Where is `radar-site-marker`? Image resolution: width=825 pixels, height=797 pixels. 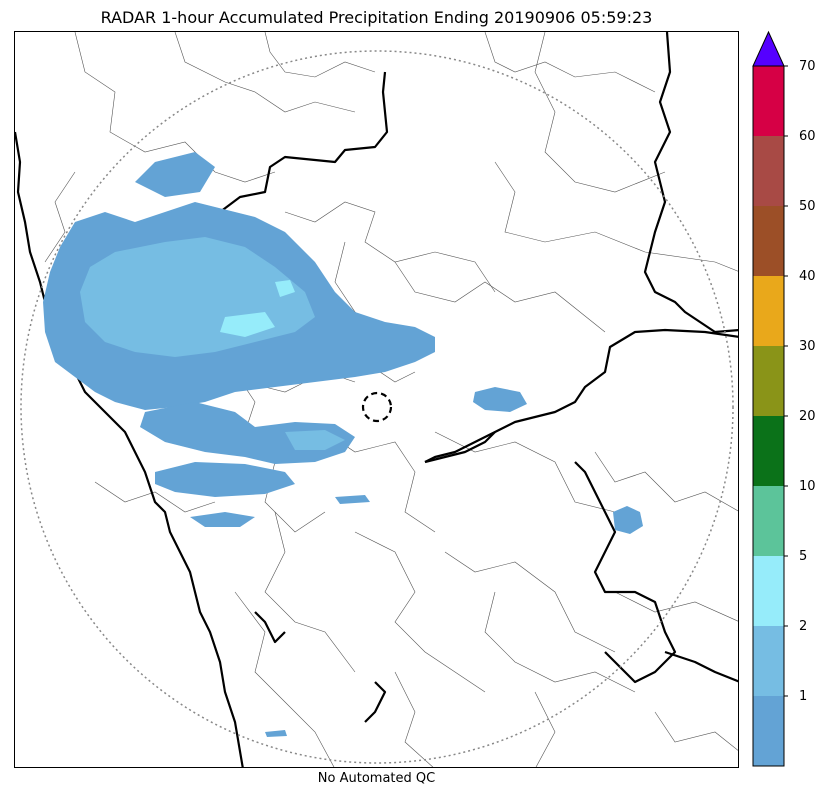
radar-site-marker is located at coordinates (377, 407).